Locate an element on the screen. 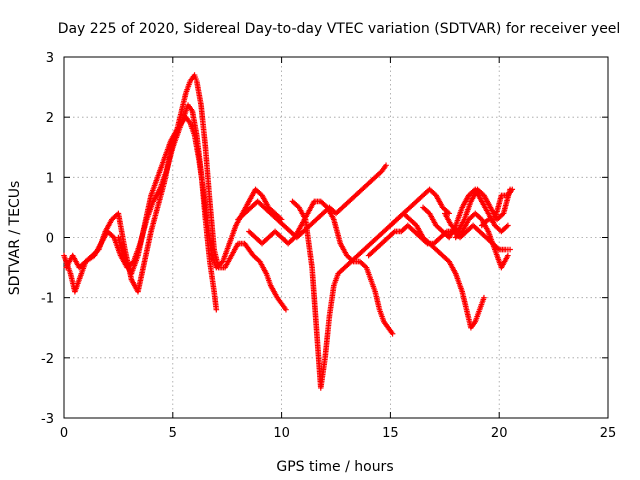  x-axis-tick-labels: 0 5 10 15 20 25 is located at coordinates (338, 433).